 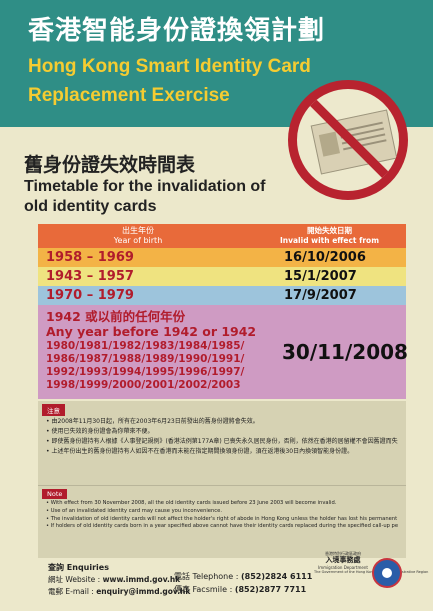 I want to click on card-photo, so click(x=329, y=144).